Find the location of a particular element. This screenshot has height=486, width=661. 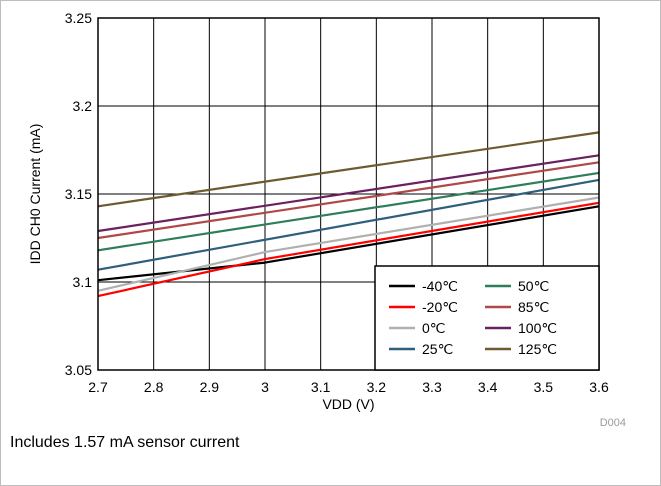

x-tick-label: 3.1 is located at coordinates (321, 387).